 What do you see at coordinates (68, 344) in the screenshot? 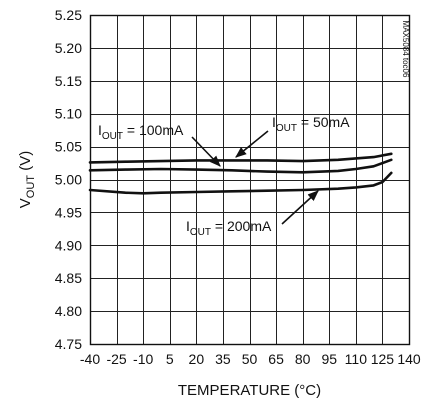
I see `y-tick-label: 4.75` at bounding box center [68, 344].